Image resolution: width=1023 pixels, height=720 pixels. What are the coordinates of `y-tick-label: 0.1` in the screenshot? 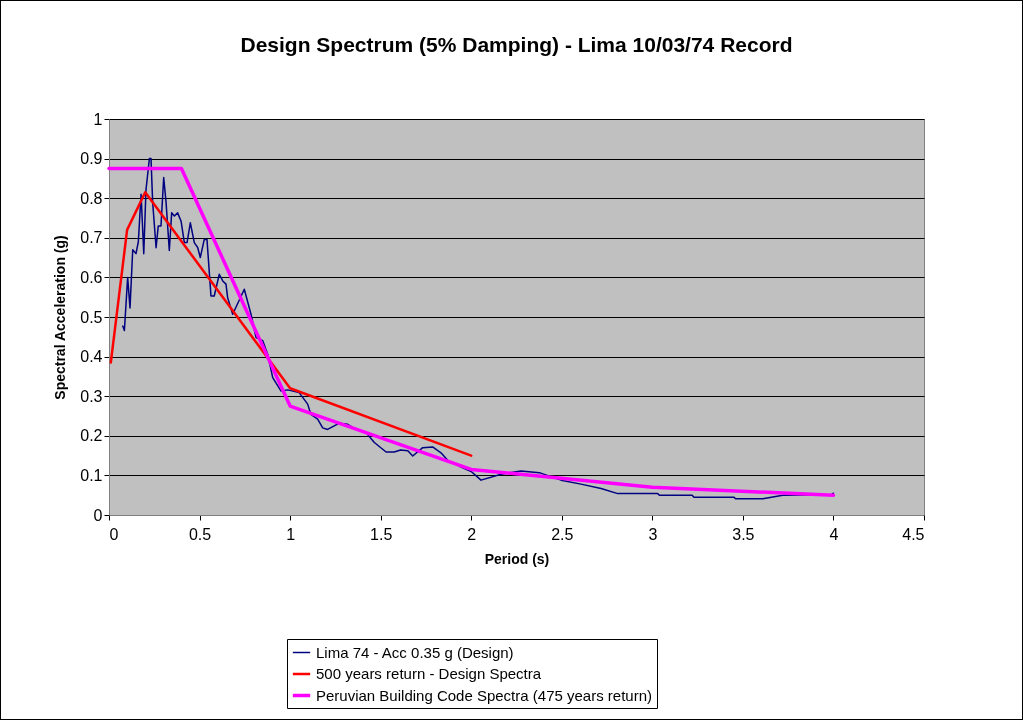 It's located at (91, 475).